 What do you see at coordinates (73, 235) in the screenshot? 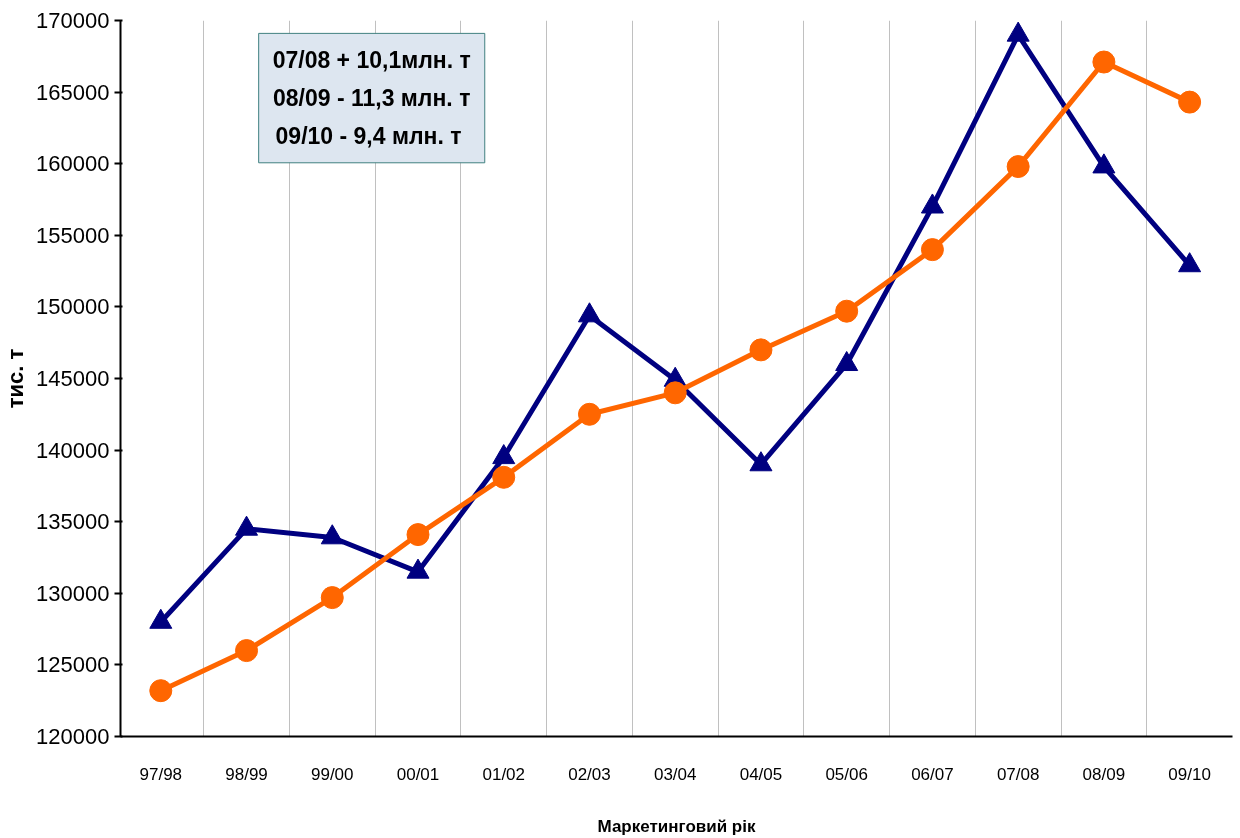
I see `y-tick-label: 155000` at bounding box center [73, 235].